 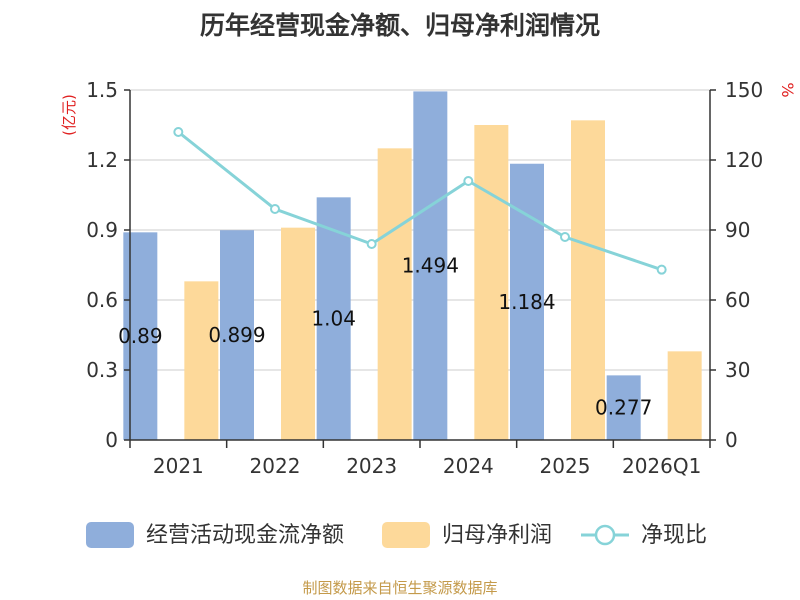 I want to click on ratio-point-2026Q1, so click(x=661, y=269).